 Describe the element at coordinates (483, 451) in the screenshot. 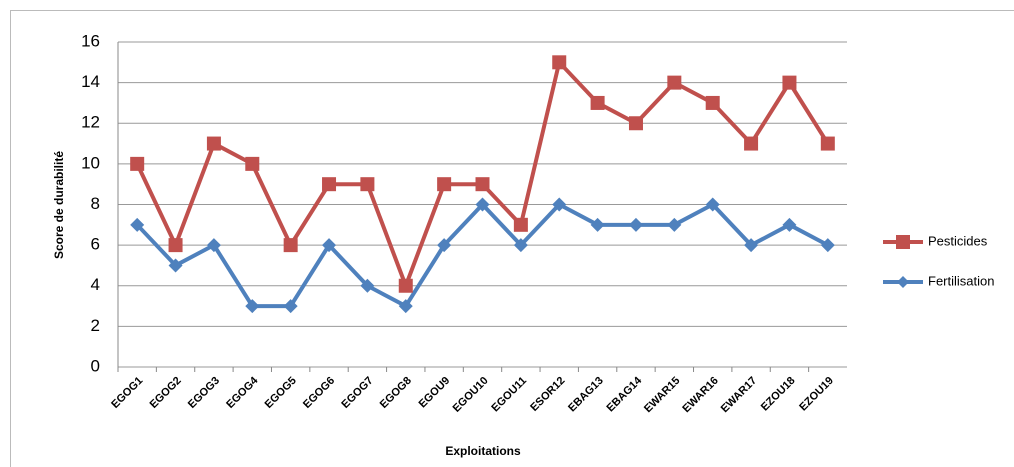

I see `x-axis-title: Exploitations` at that location.